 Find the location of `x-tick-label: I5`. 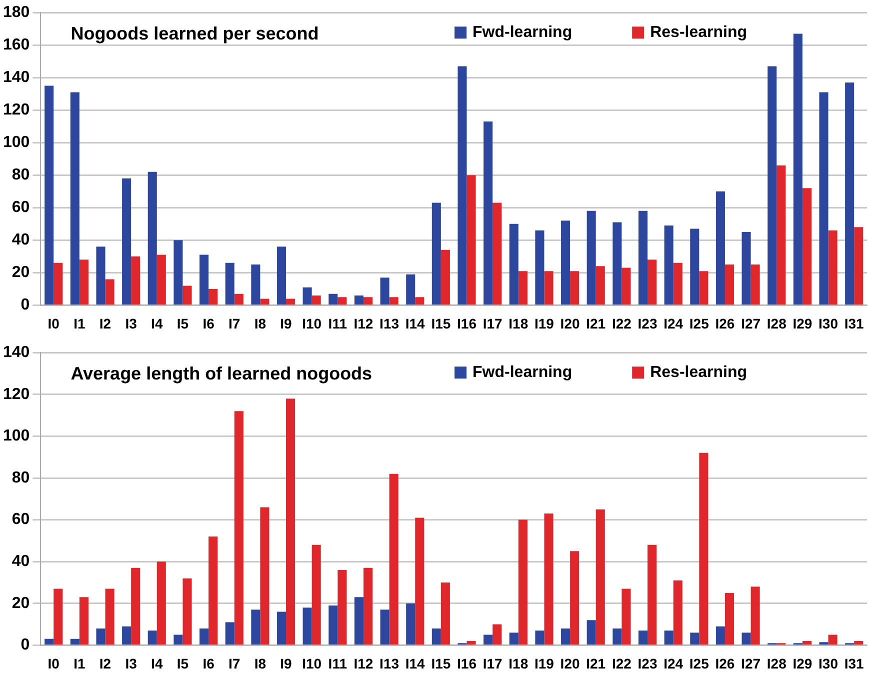

x-tick-label: I5 is located at coordinates (182, 663).